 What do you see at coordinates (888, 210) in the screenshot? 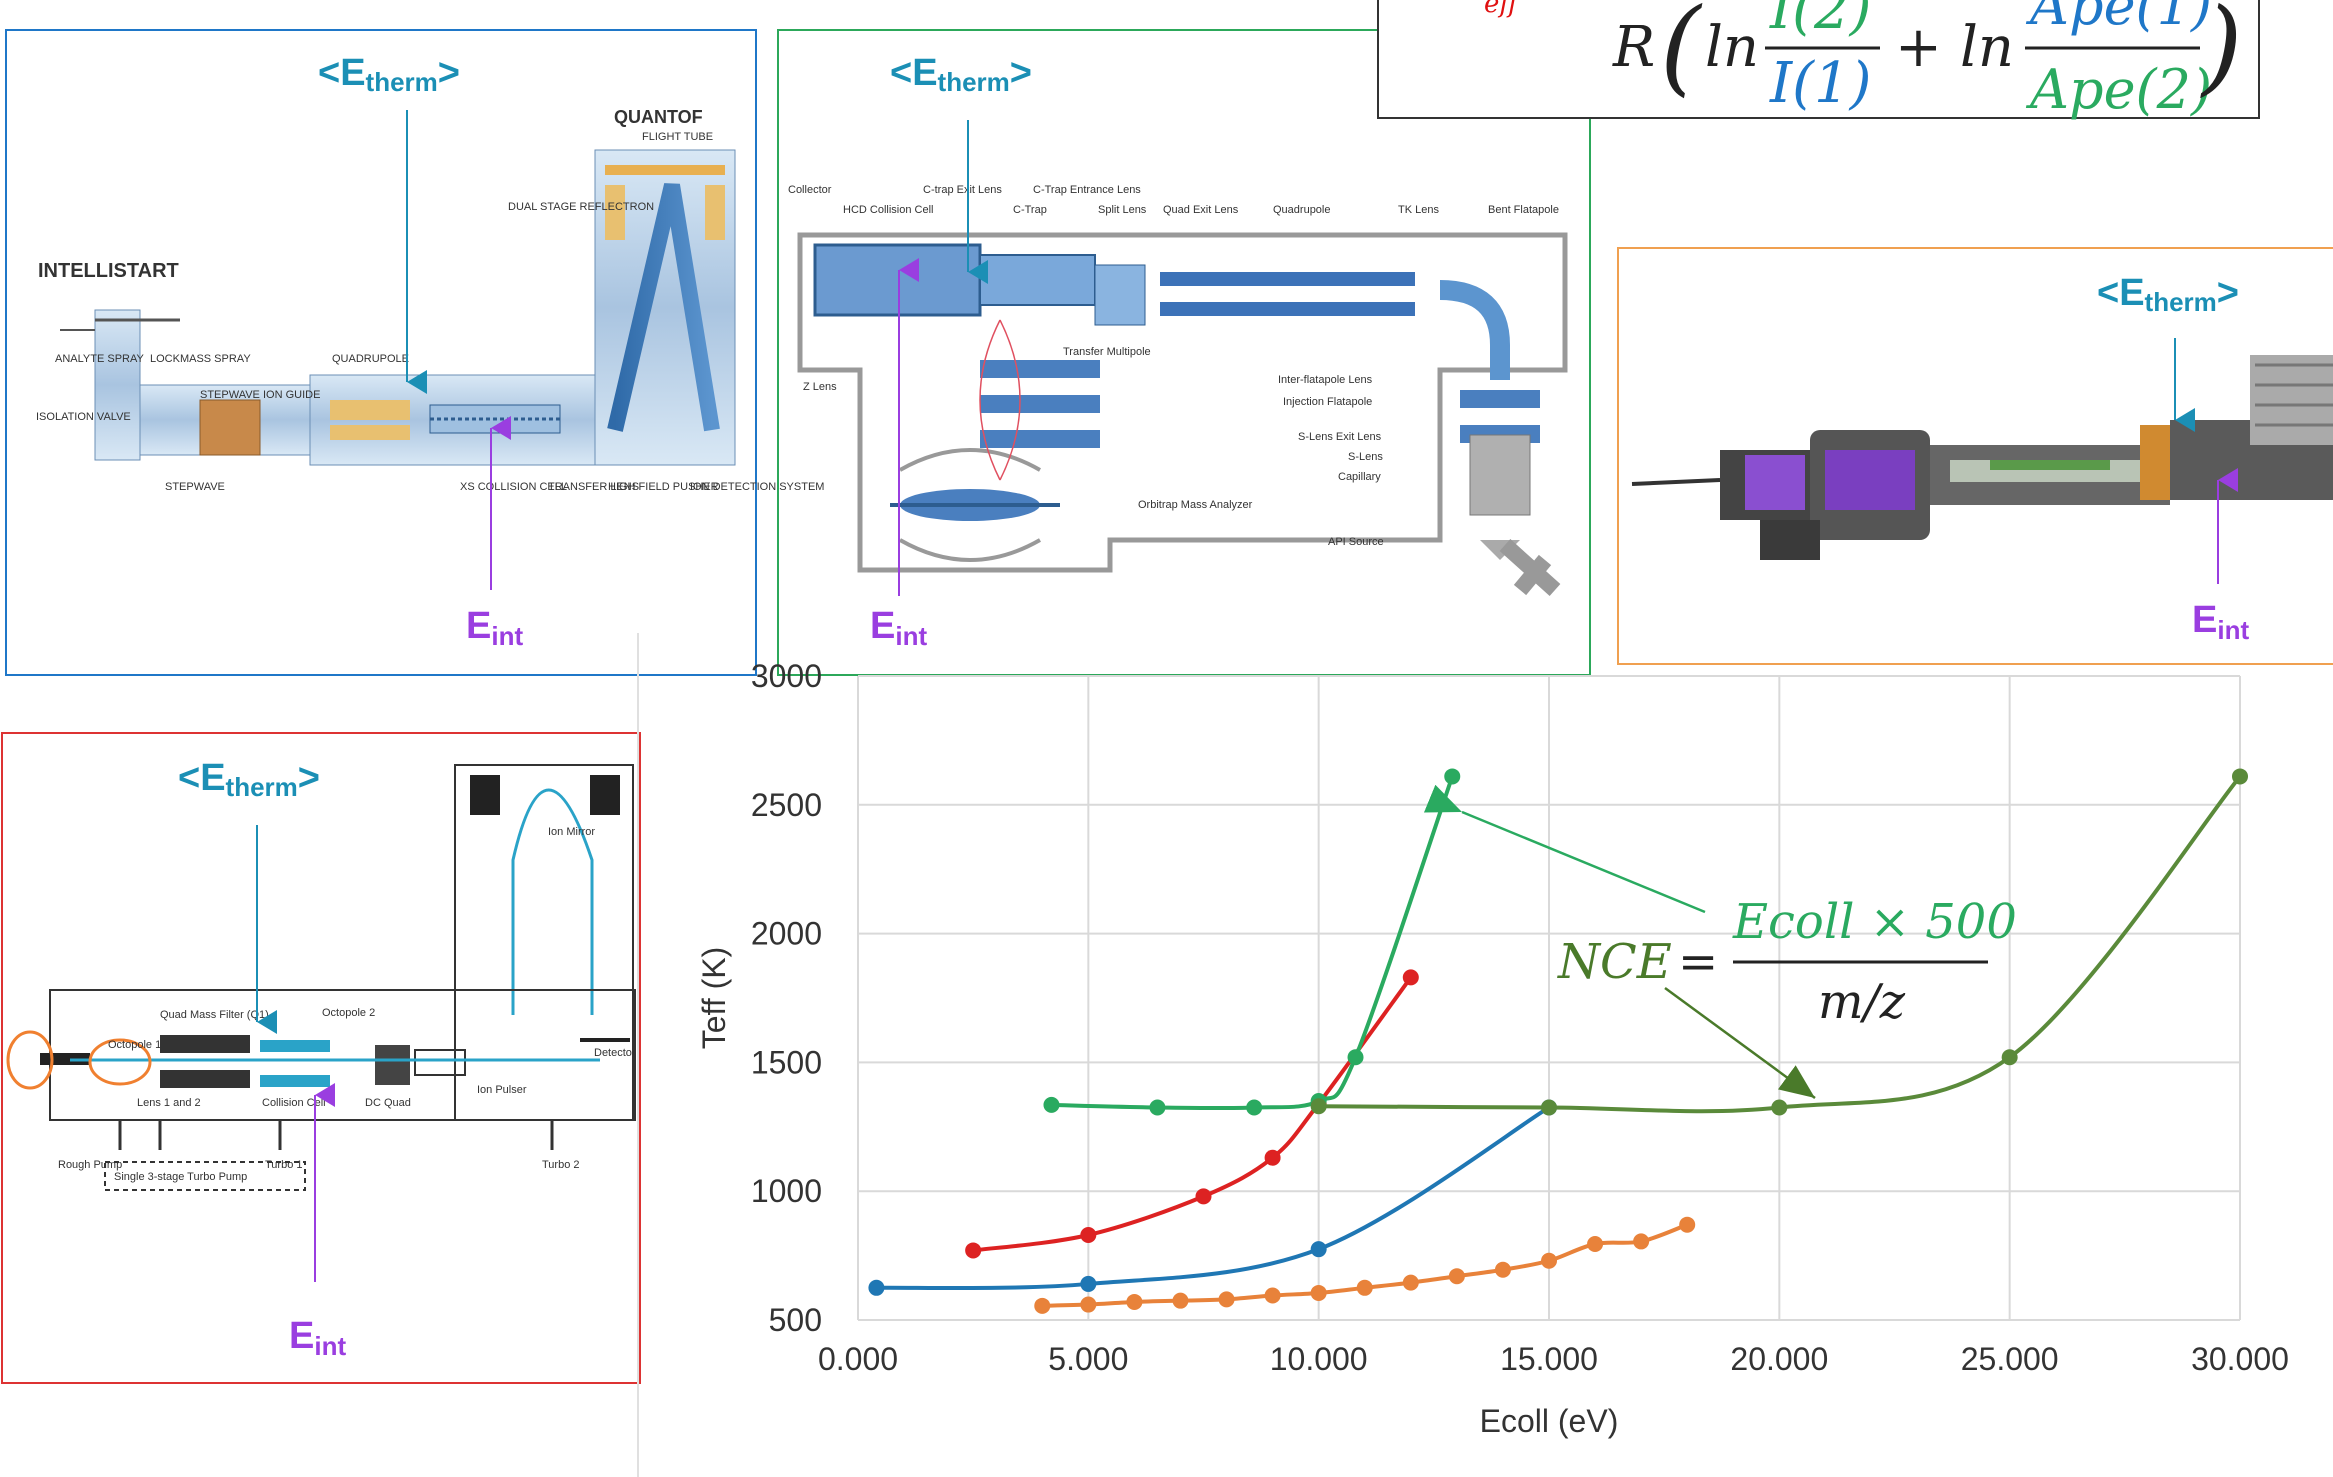
I see `label-hcd-collision-cell: HCD Collision Cell` at bounding box center [888, 210].